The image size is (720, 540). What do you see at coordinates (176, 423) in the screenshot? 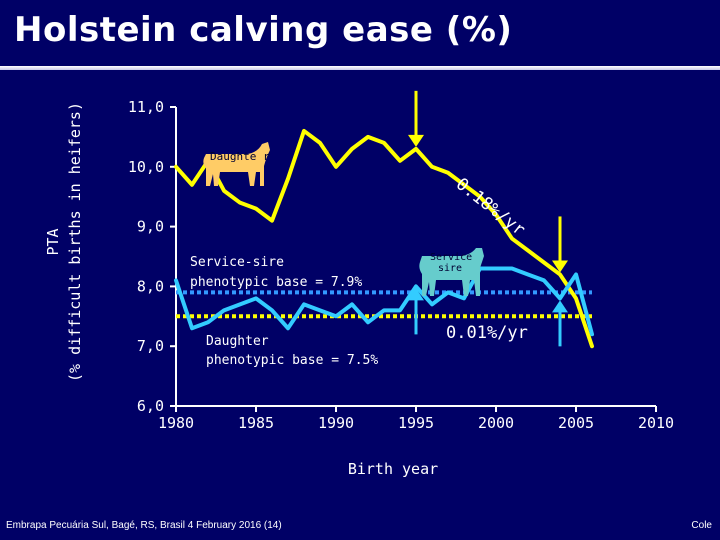
I see `x-tick-label: 1980` at bounding box center [176, 423].